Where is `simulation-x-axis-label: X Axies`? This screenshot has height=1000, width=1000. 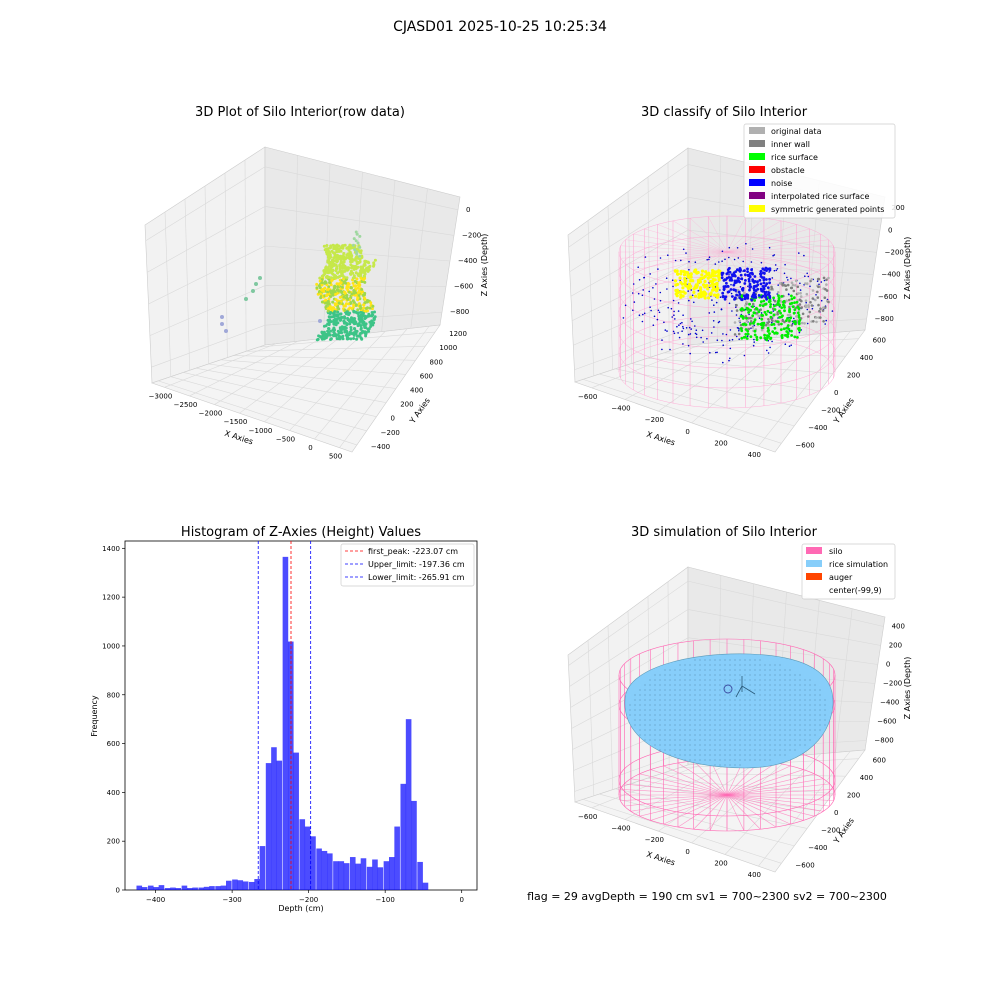
simulation-x-axis-label: X Axies is located at coordinates (660, 859).